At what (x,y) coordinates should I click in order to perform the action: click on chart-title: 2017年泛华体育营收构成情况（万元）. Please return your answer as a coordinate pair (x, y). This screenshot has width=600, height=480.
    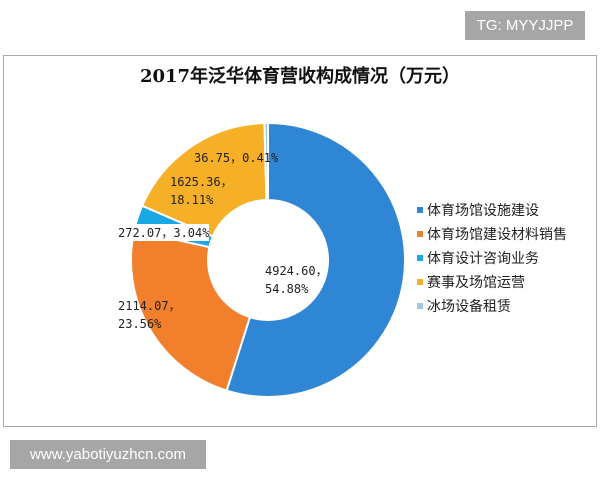
    Looking at the image, I should click on (300, 76).